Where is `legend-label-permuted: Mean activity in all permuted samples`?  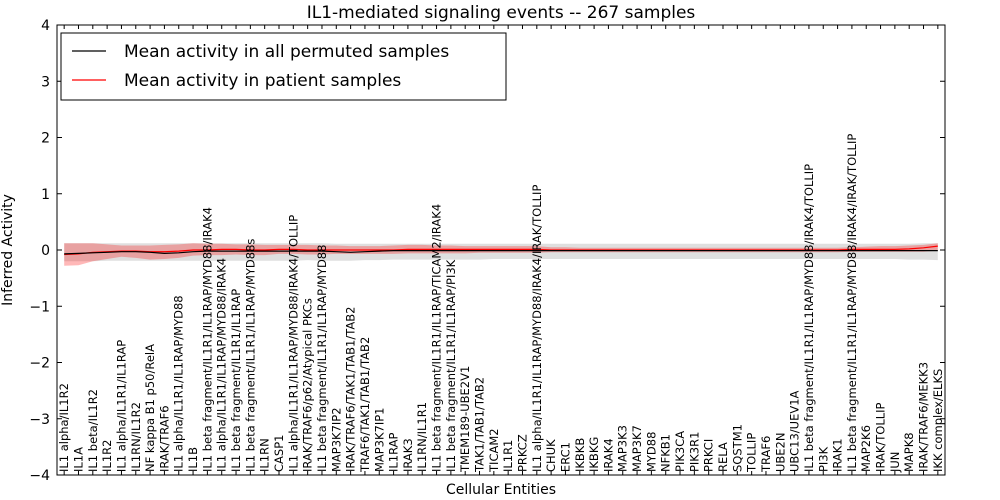
legend-label-permuted: Mean activity in all permuted samples is located at coordinates (286, 52).